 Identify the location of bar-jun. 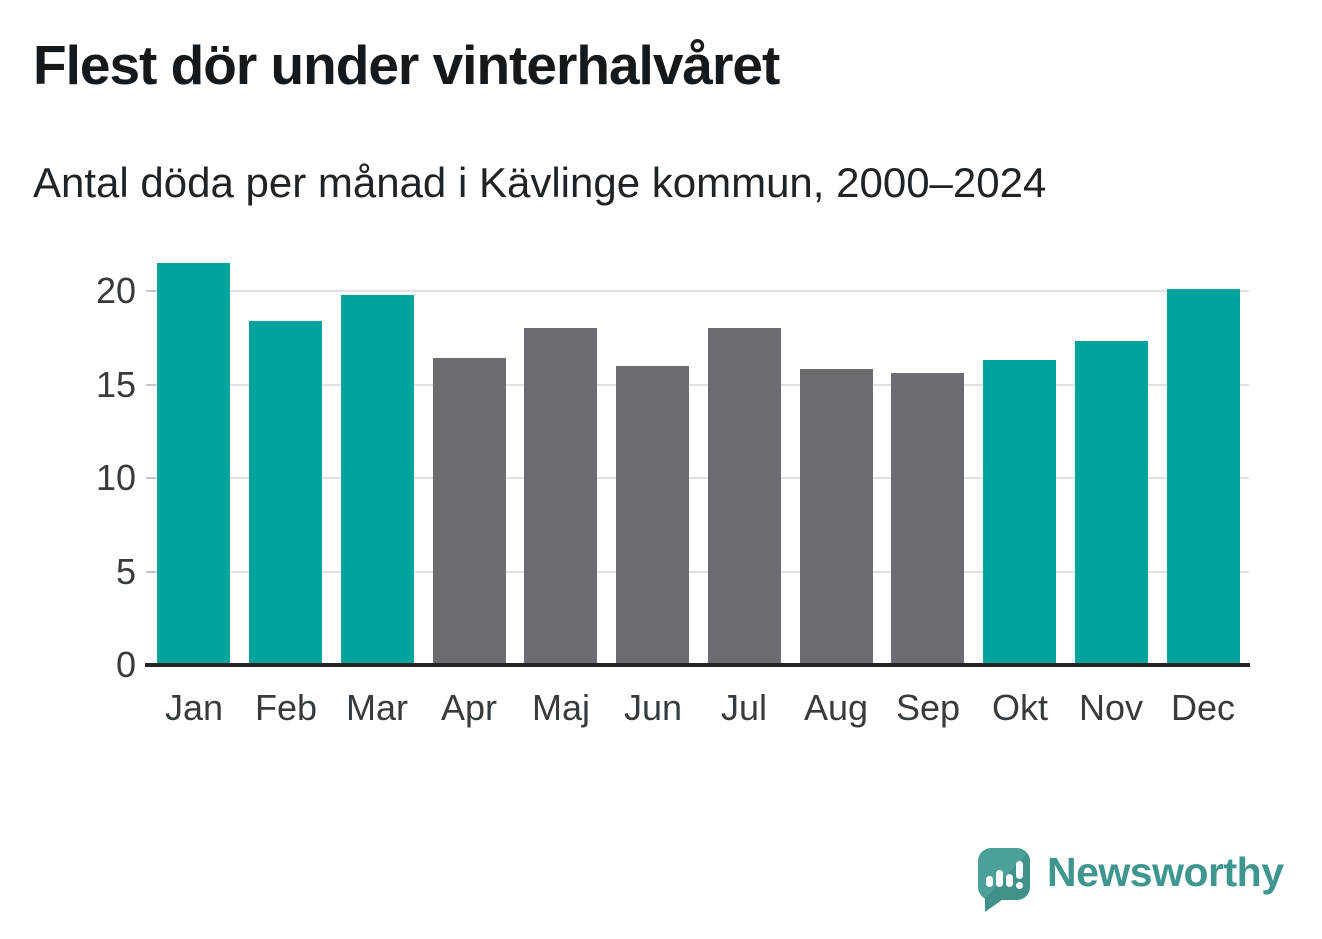
(652, 514).